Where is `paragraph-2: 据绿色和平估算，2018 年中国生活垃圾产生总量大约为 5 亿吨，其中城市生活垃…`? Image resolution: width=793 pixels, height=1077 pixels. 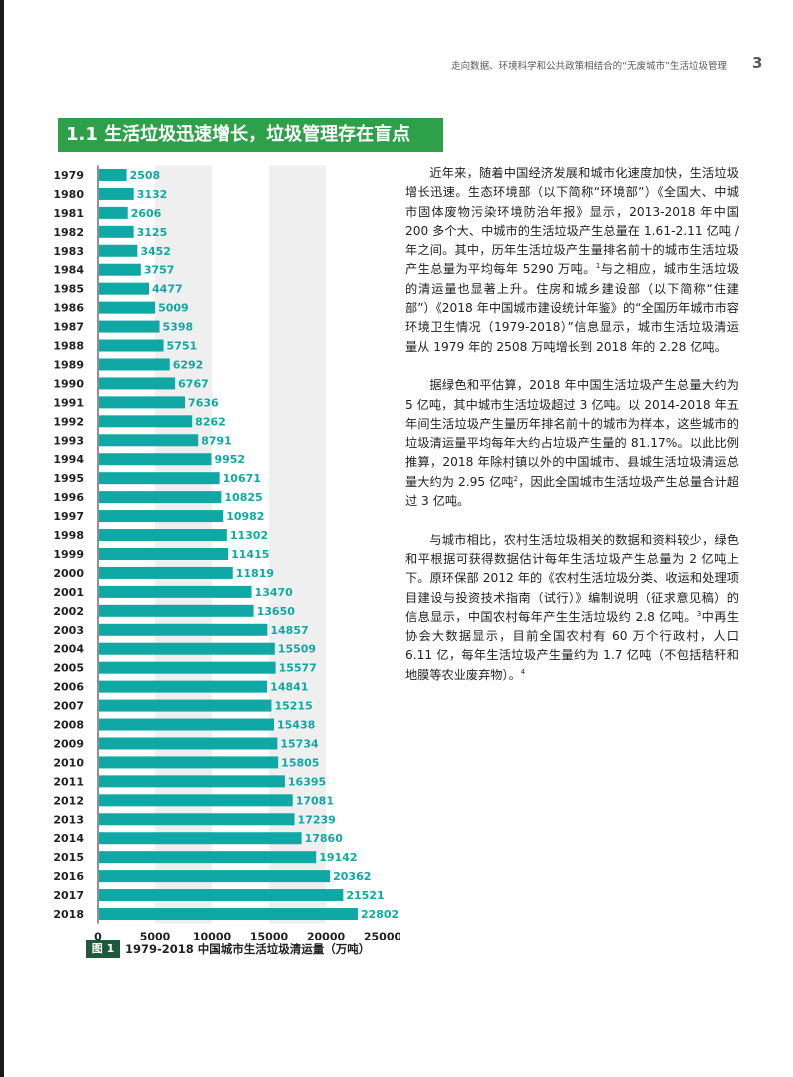
paragraph-2: 据绿色和平估算，2018 年中国生活垃圾产生总量大约为 5 亿吨，其中城市生活垃… is located at coordinates (572, 443).